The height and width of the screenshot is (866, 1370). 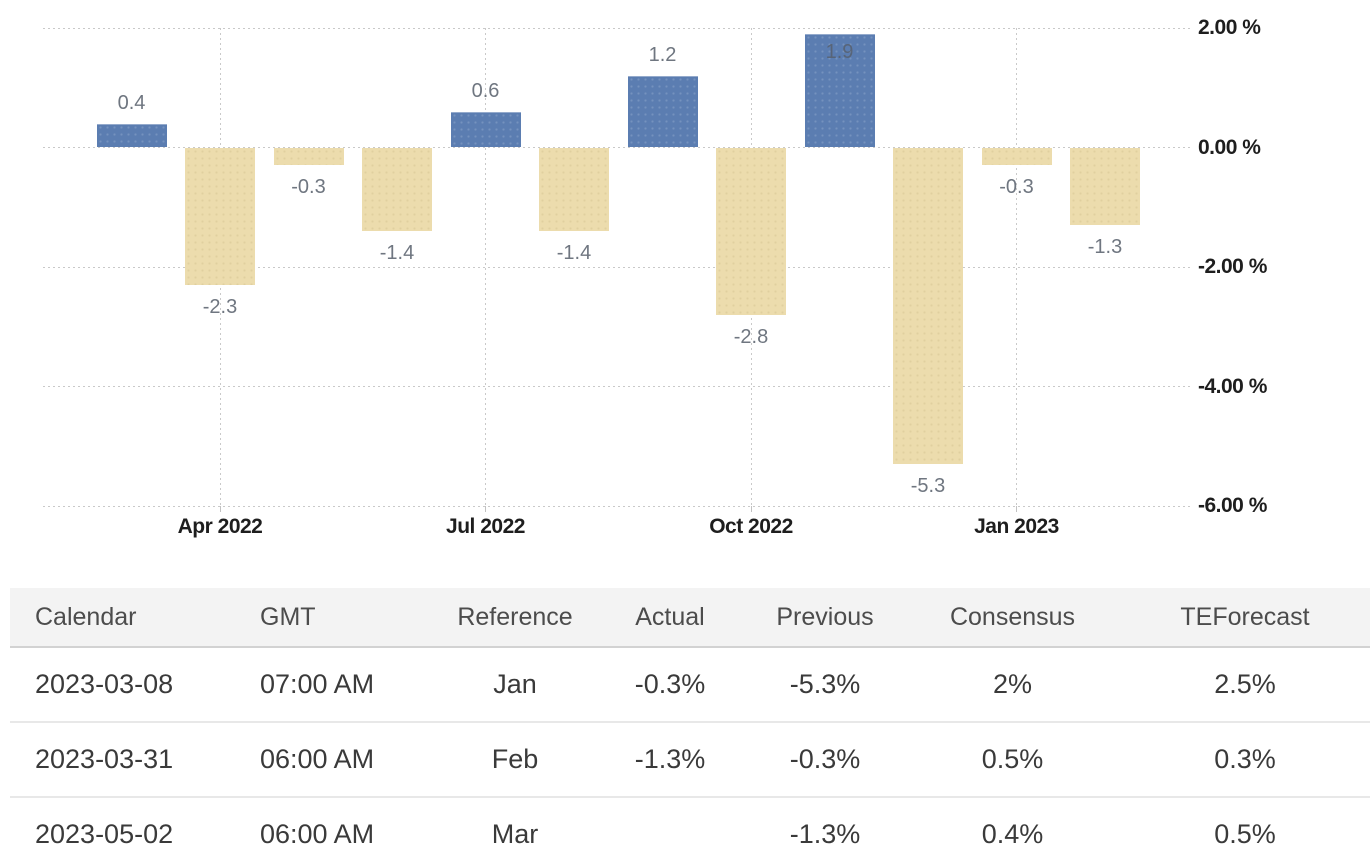 I want to click on y-axis-tick-label: 0.00 %, so click(x=1229, y=147).